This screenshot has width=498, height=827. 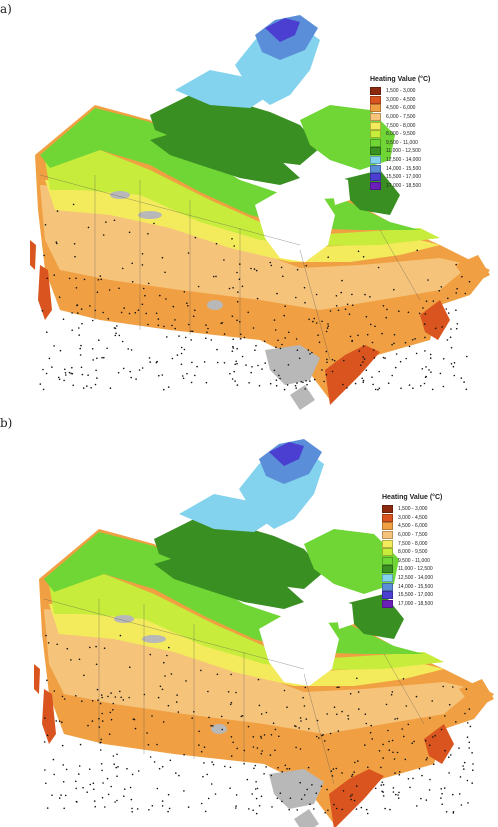 What do you see at coordinates (225, 156) in the screenshot?
I see `dark-green-region` at bounding box center [225, 156].